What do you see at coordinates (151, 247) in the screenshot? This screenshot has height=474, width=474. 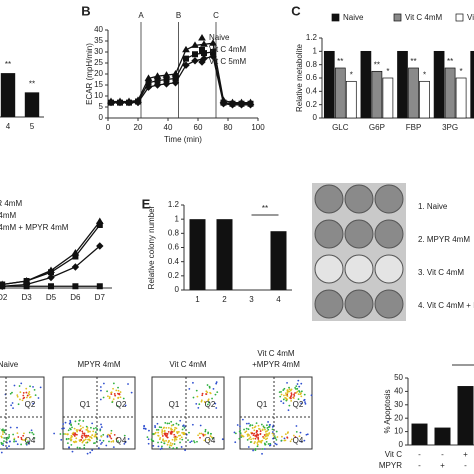 I see `y-axis-label: Relative colony number` at bounding box center [151, 247].